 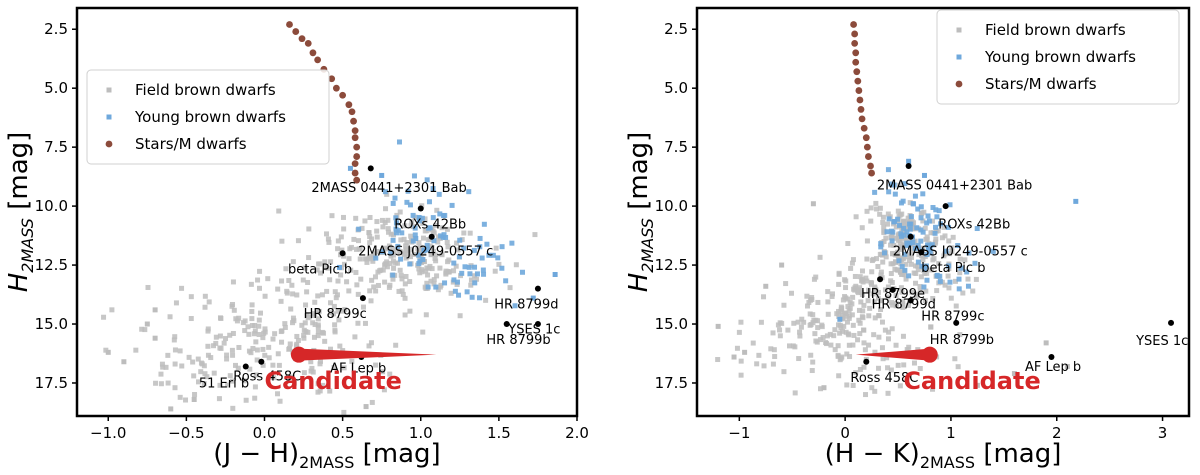 What do you see at coordinates (343, 433) in the screenshot?
I see `x-tick-label: 0.5` at bounding box center [343, 433].